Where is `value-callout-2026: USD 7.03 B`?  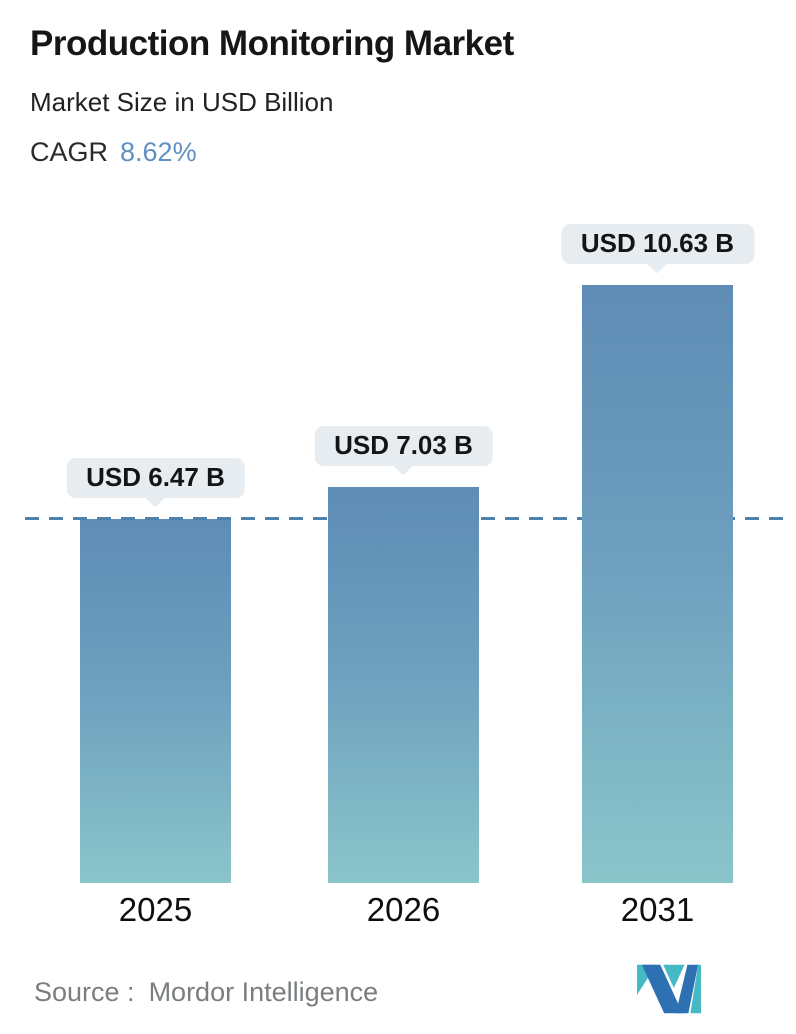 value-callout-2026: USD 7.03 B is located at coordinates (403, 451).